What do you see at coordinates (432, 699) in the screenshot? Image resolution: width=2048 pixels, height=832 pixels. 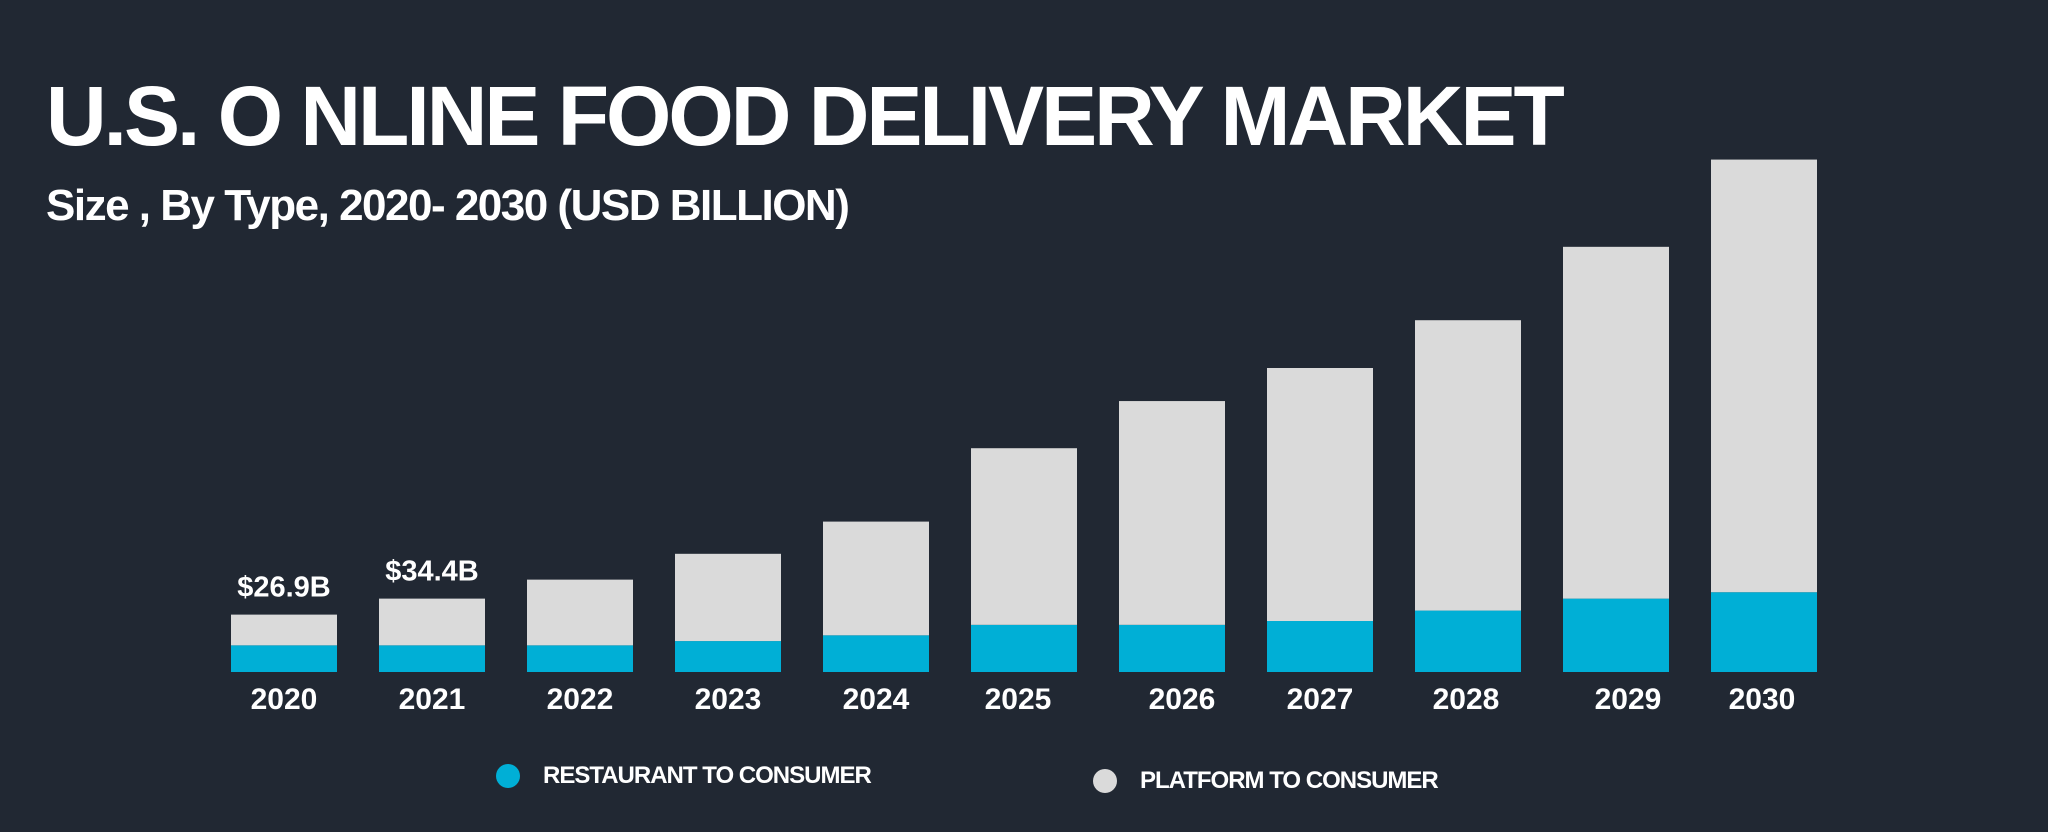 I see `x-tick-label-2021: 2021` at bounding box center [432, 699].